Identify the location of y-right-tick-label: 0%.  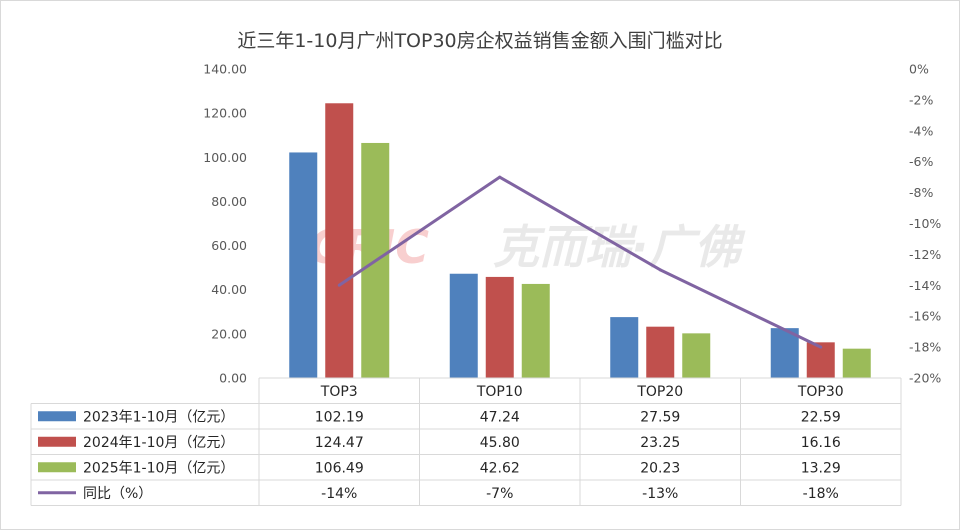
(919, 69).